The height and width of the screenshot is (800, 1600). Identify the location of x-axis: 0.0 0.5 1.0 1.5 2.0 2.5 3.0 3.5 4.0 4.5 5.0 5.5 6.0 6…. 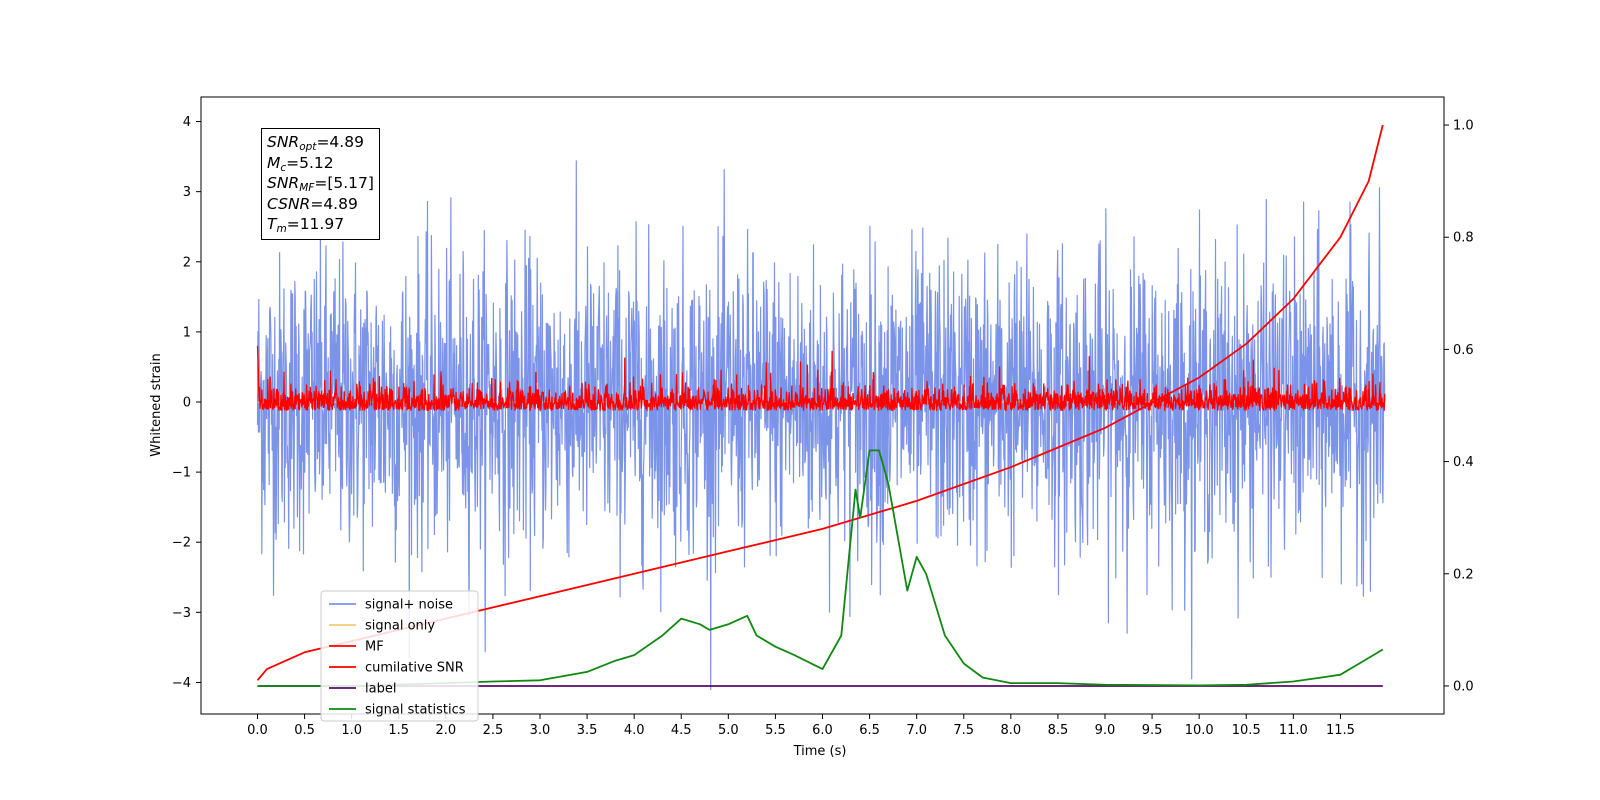
(801, 726).